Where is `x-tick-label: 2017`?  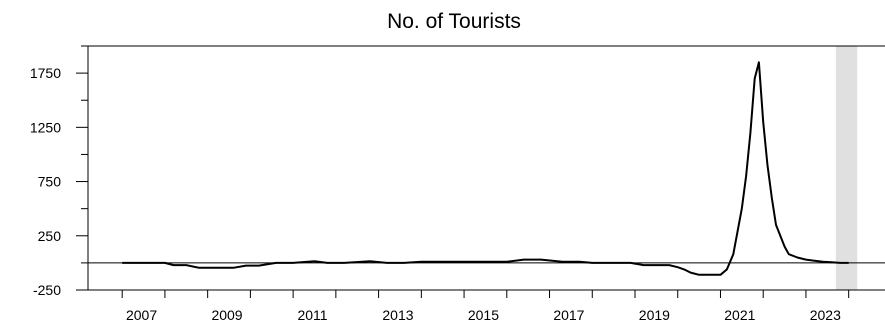 x-tick-label: 2017 is located at coordinates (568, 315).